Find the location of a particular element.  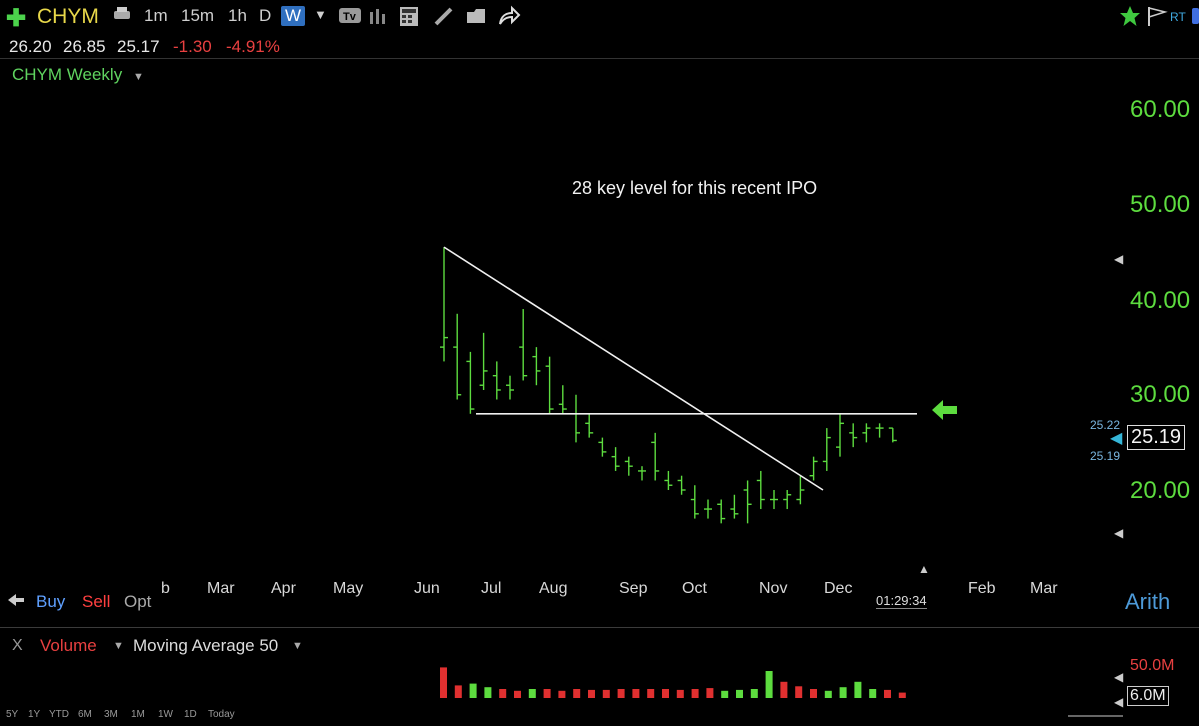

interval-1h: 1h is located at coordinates (237, 15).